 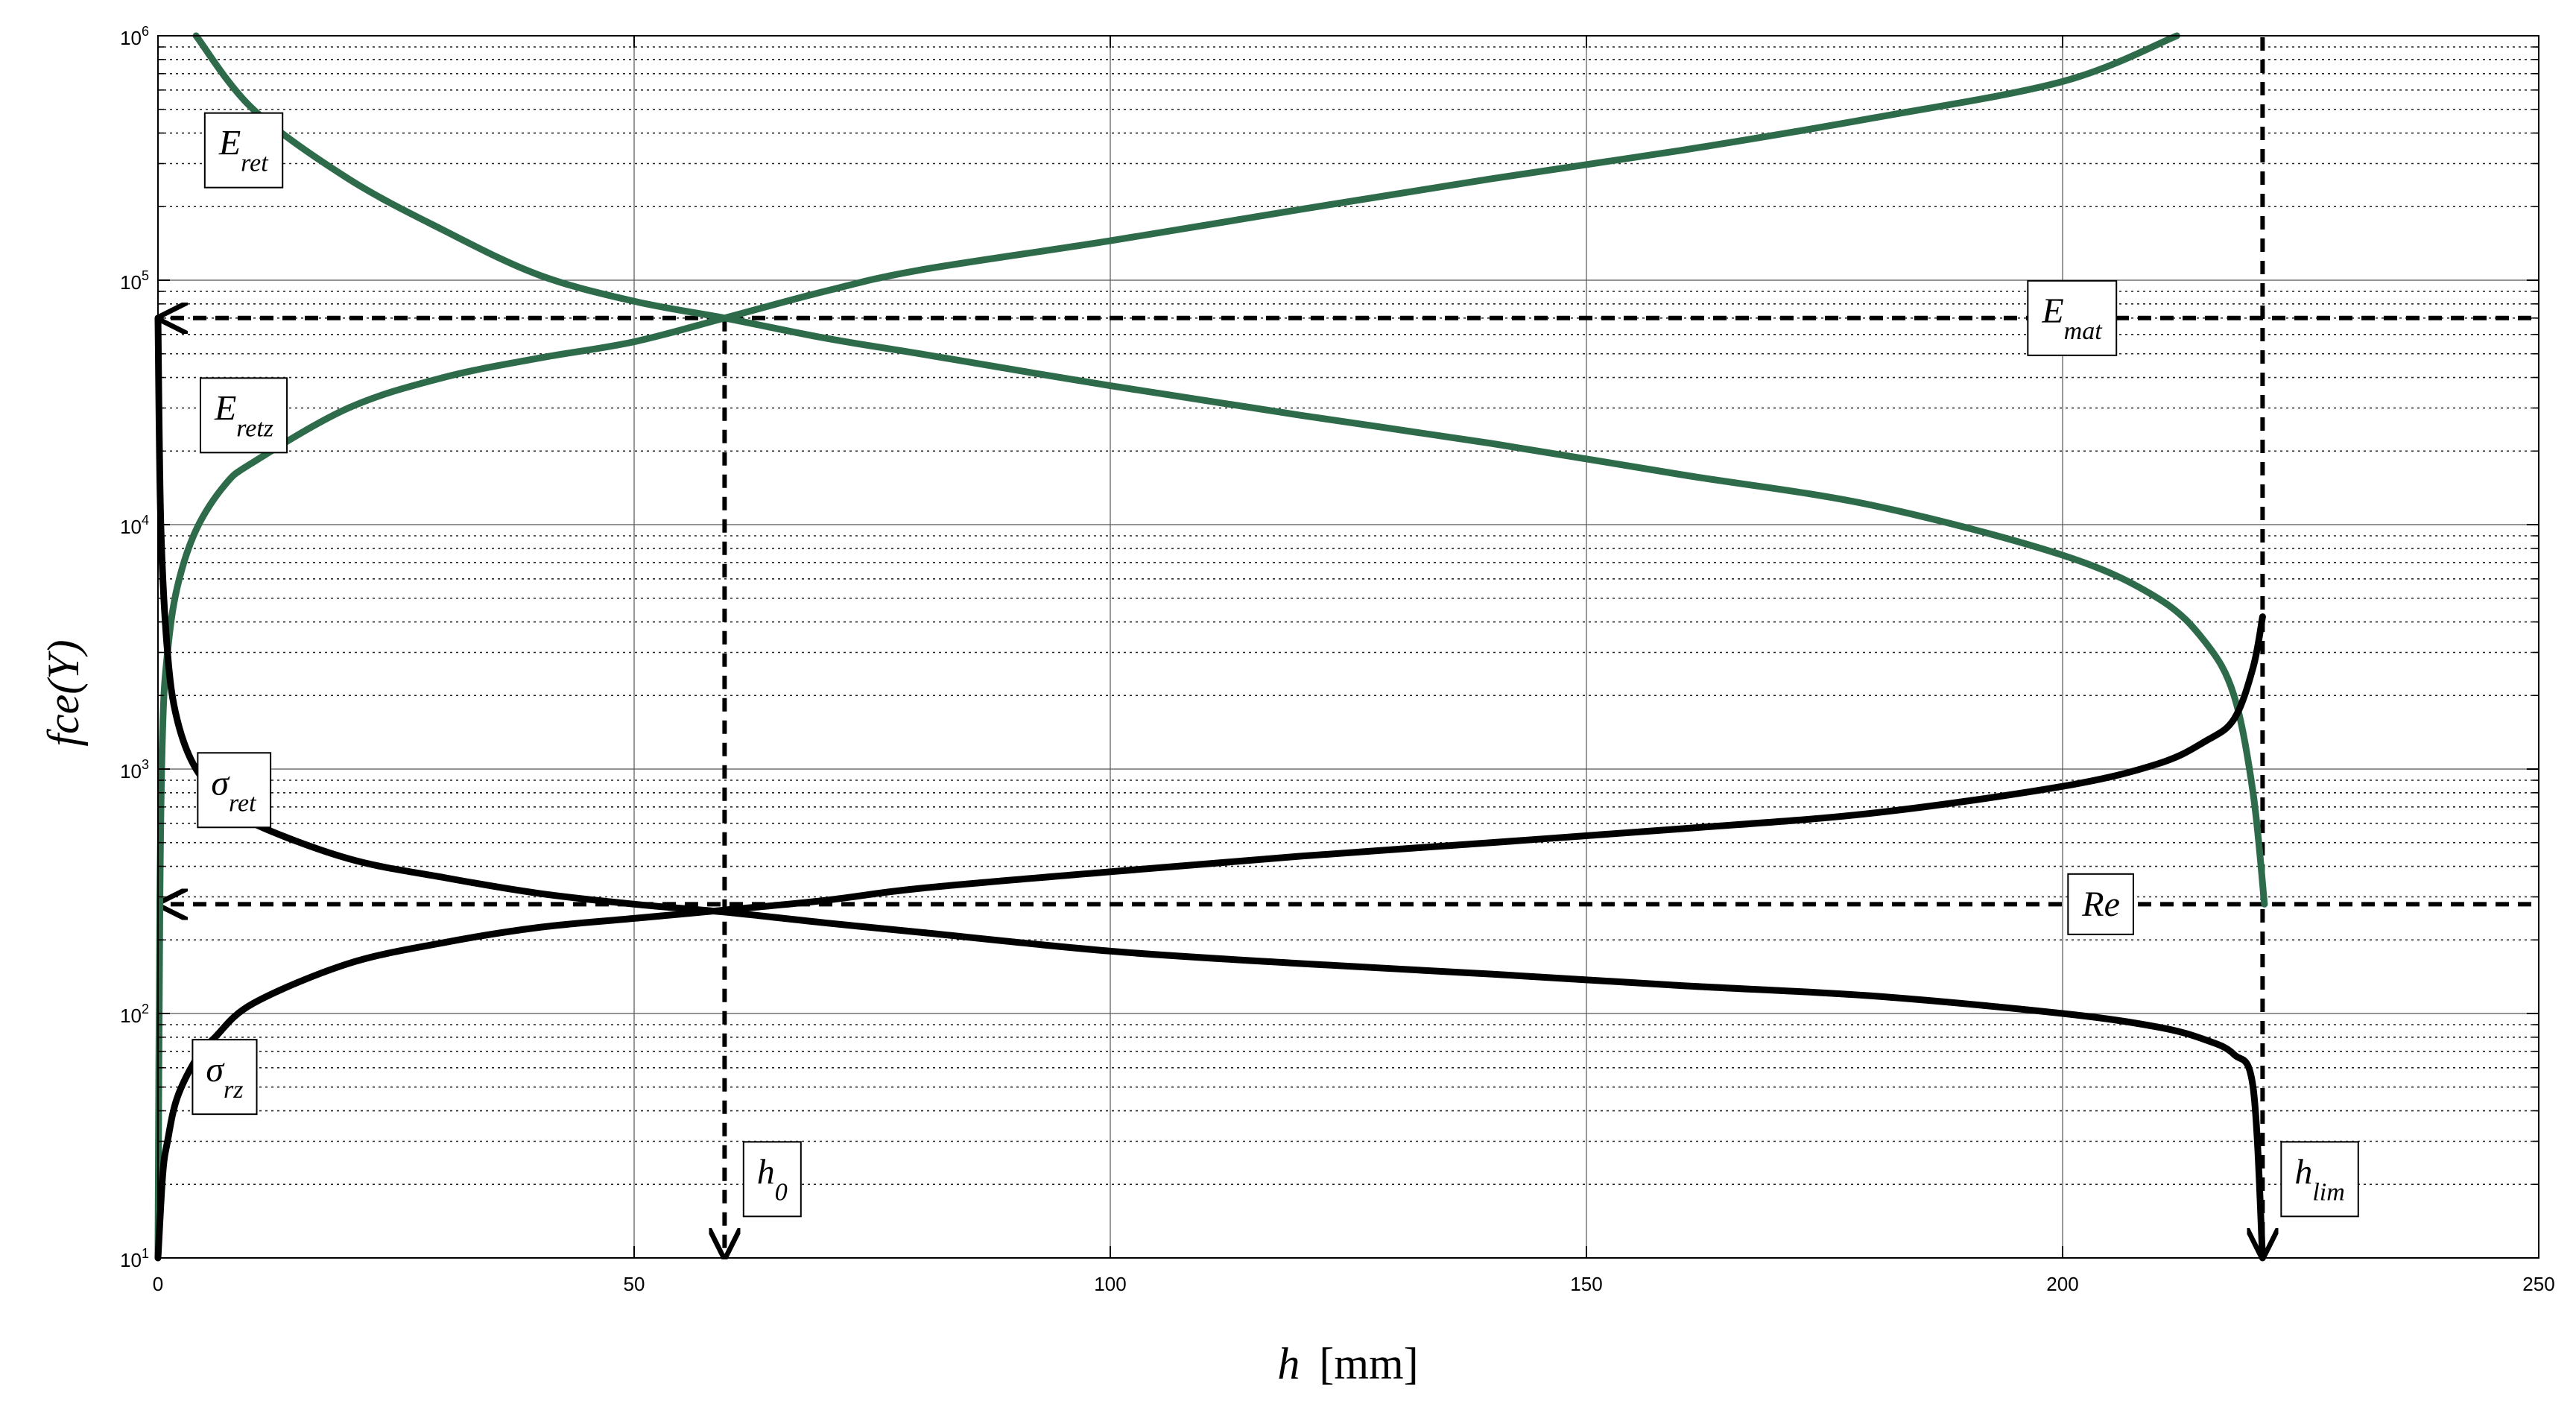 I want to click on x-axis-label: h [mm], so click(x=1347, y=1363).